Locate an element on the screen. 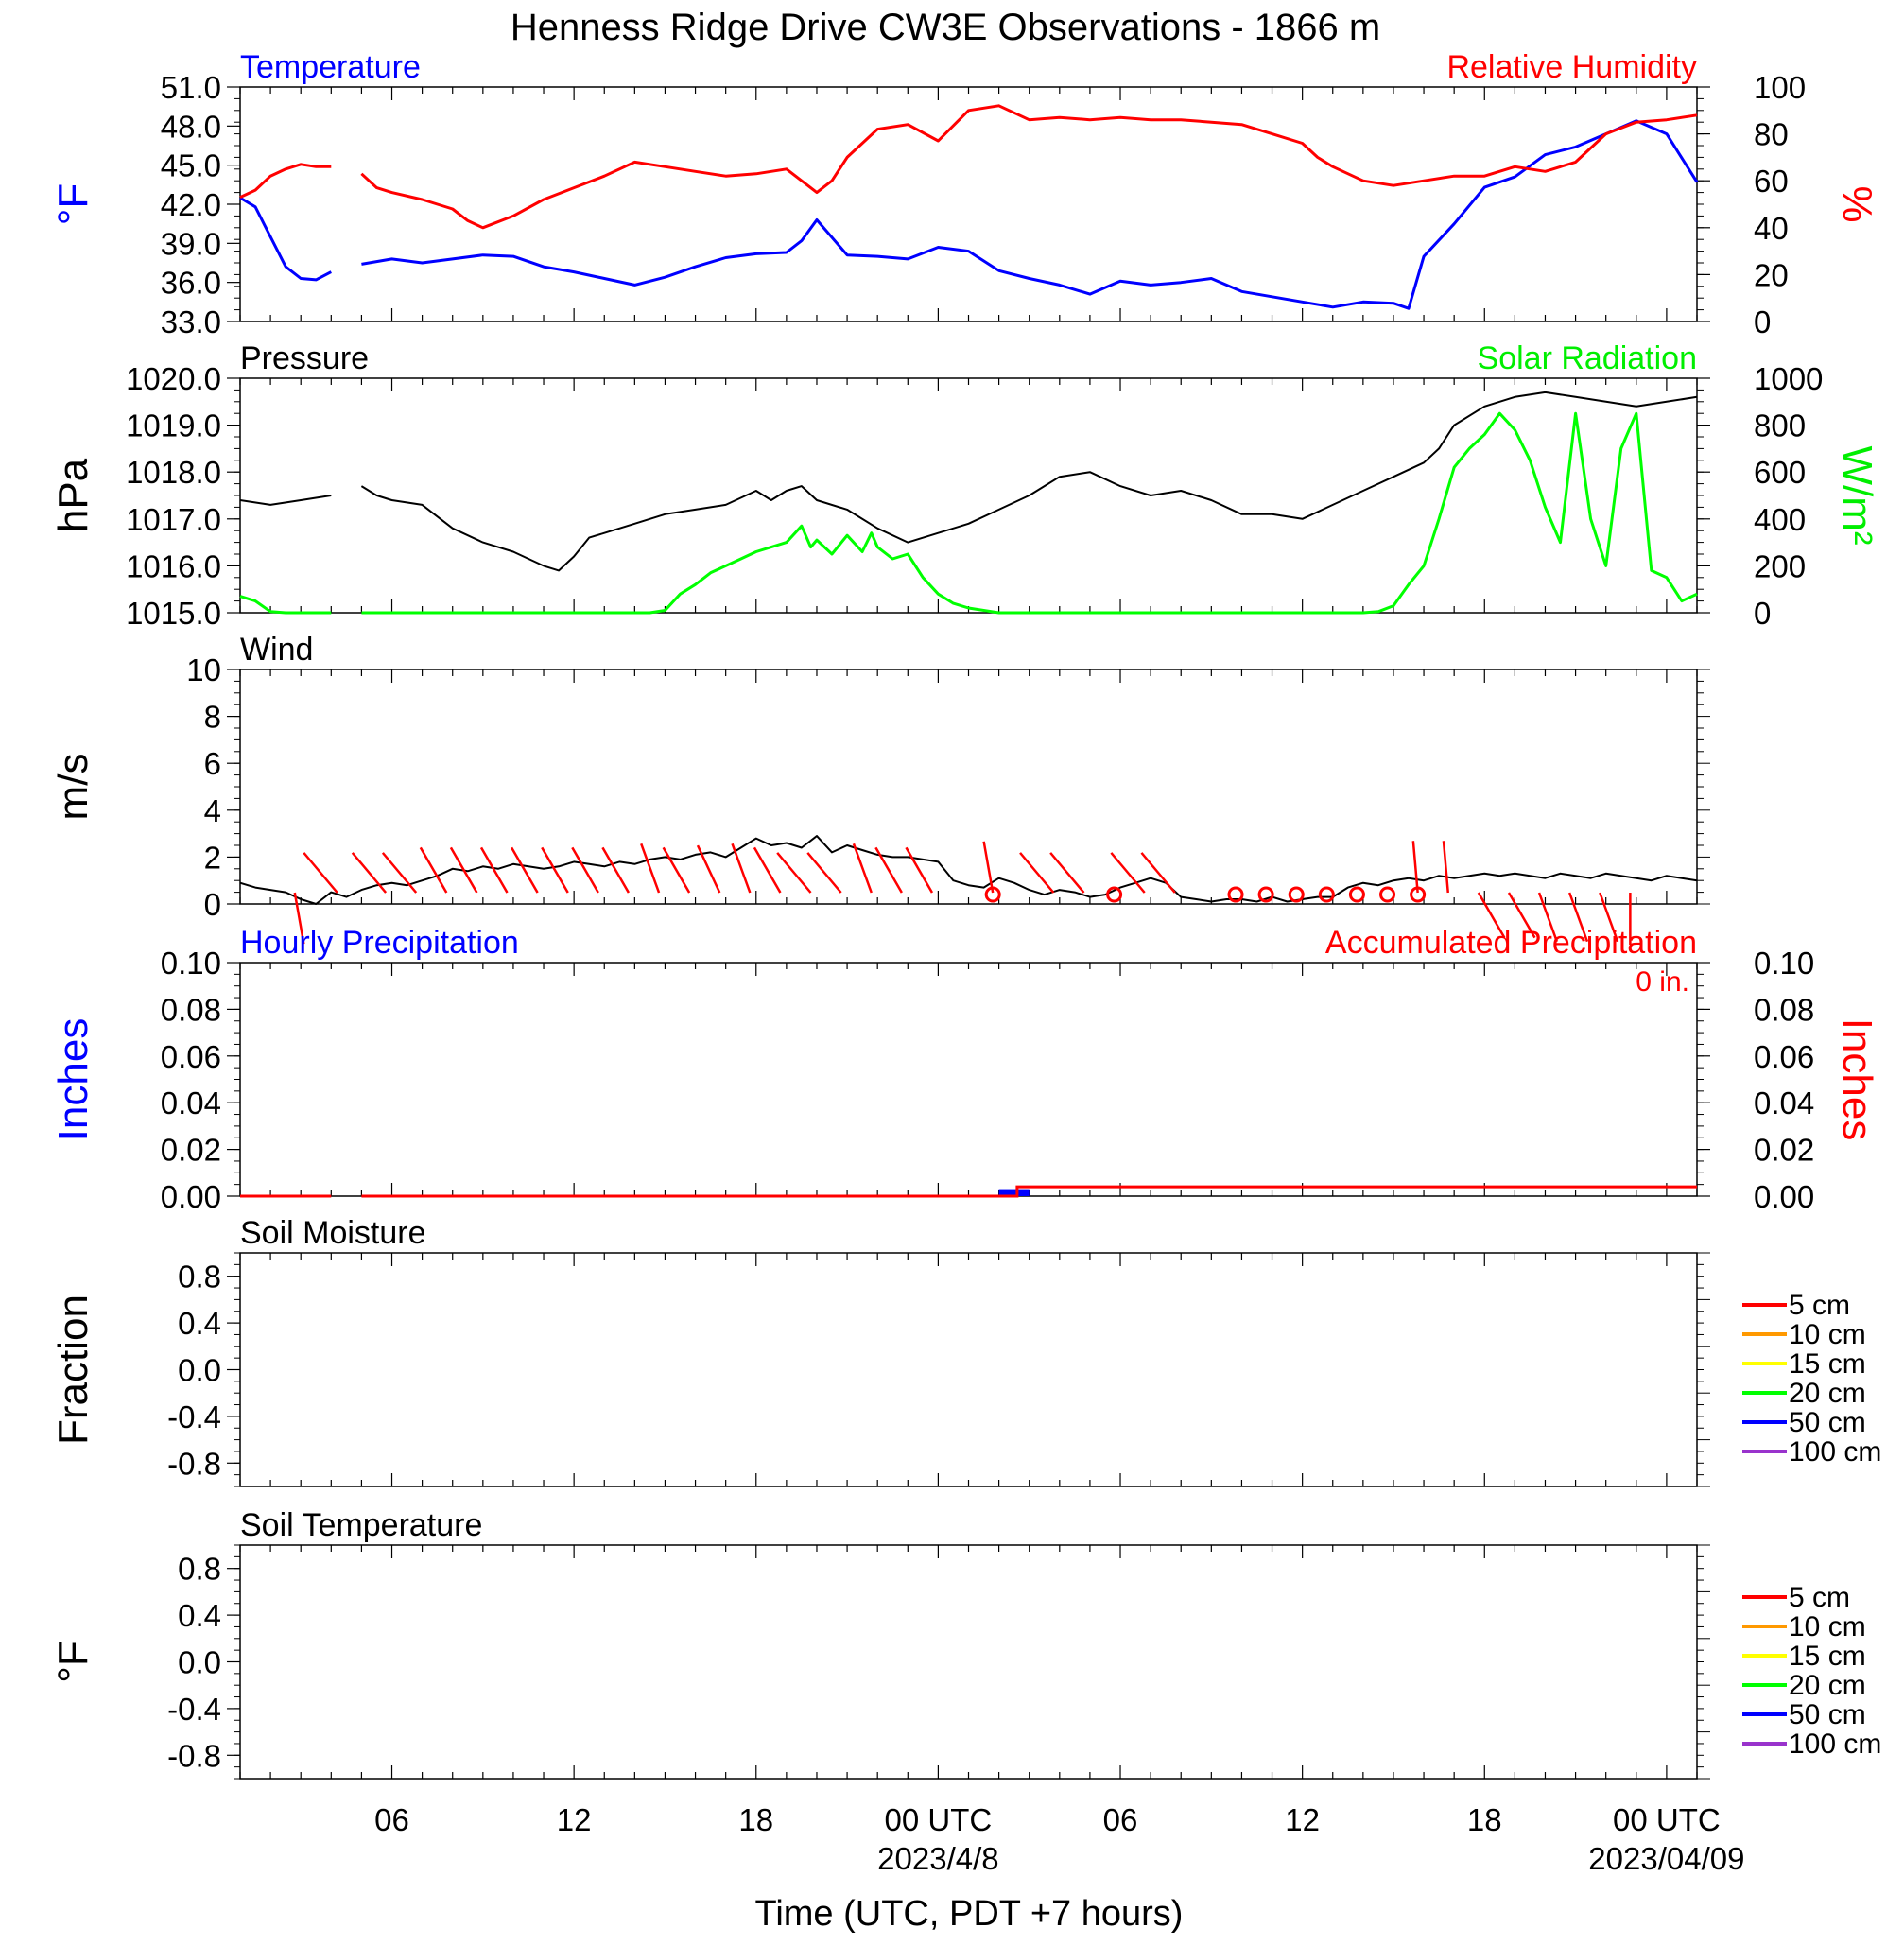 The width and height of the screenshot is (1904, 1946). x-date-label: 2023/4/8 is located at coordinates (938, 1859).